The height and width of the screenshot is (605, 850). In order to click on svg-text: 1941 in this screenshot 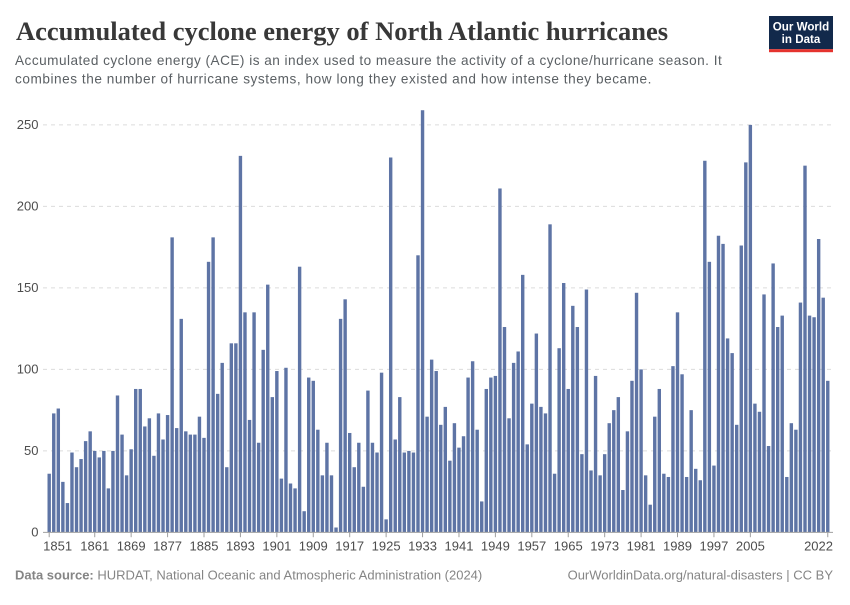, I will do `click(459, 545)`.